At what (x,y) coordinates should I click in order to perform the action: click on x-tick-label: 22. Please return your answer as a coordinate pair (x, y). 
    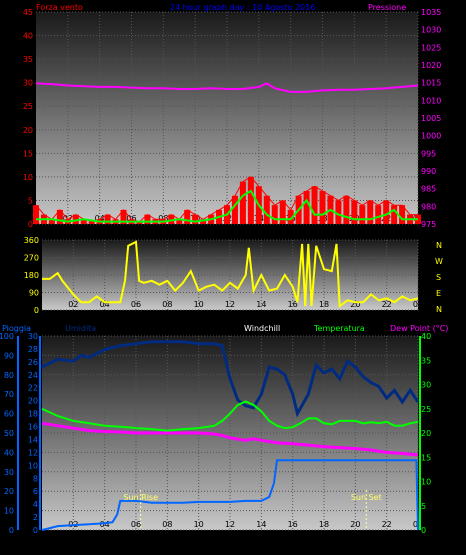
    Looking at the image, I should click on (387, 304).